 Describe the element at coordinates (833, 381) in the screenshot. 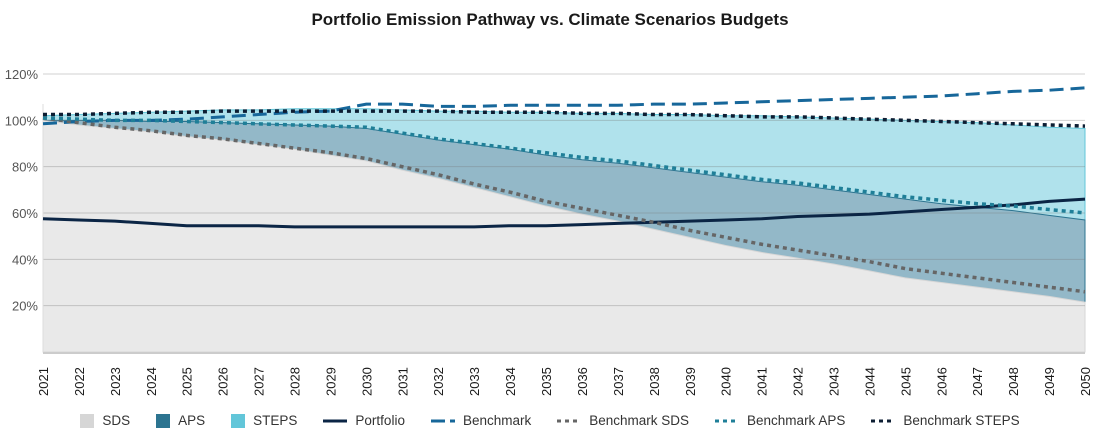

I see `x-tick-label: 2043` at that location.